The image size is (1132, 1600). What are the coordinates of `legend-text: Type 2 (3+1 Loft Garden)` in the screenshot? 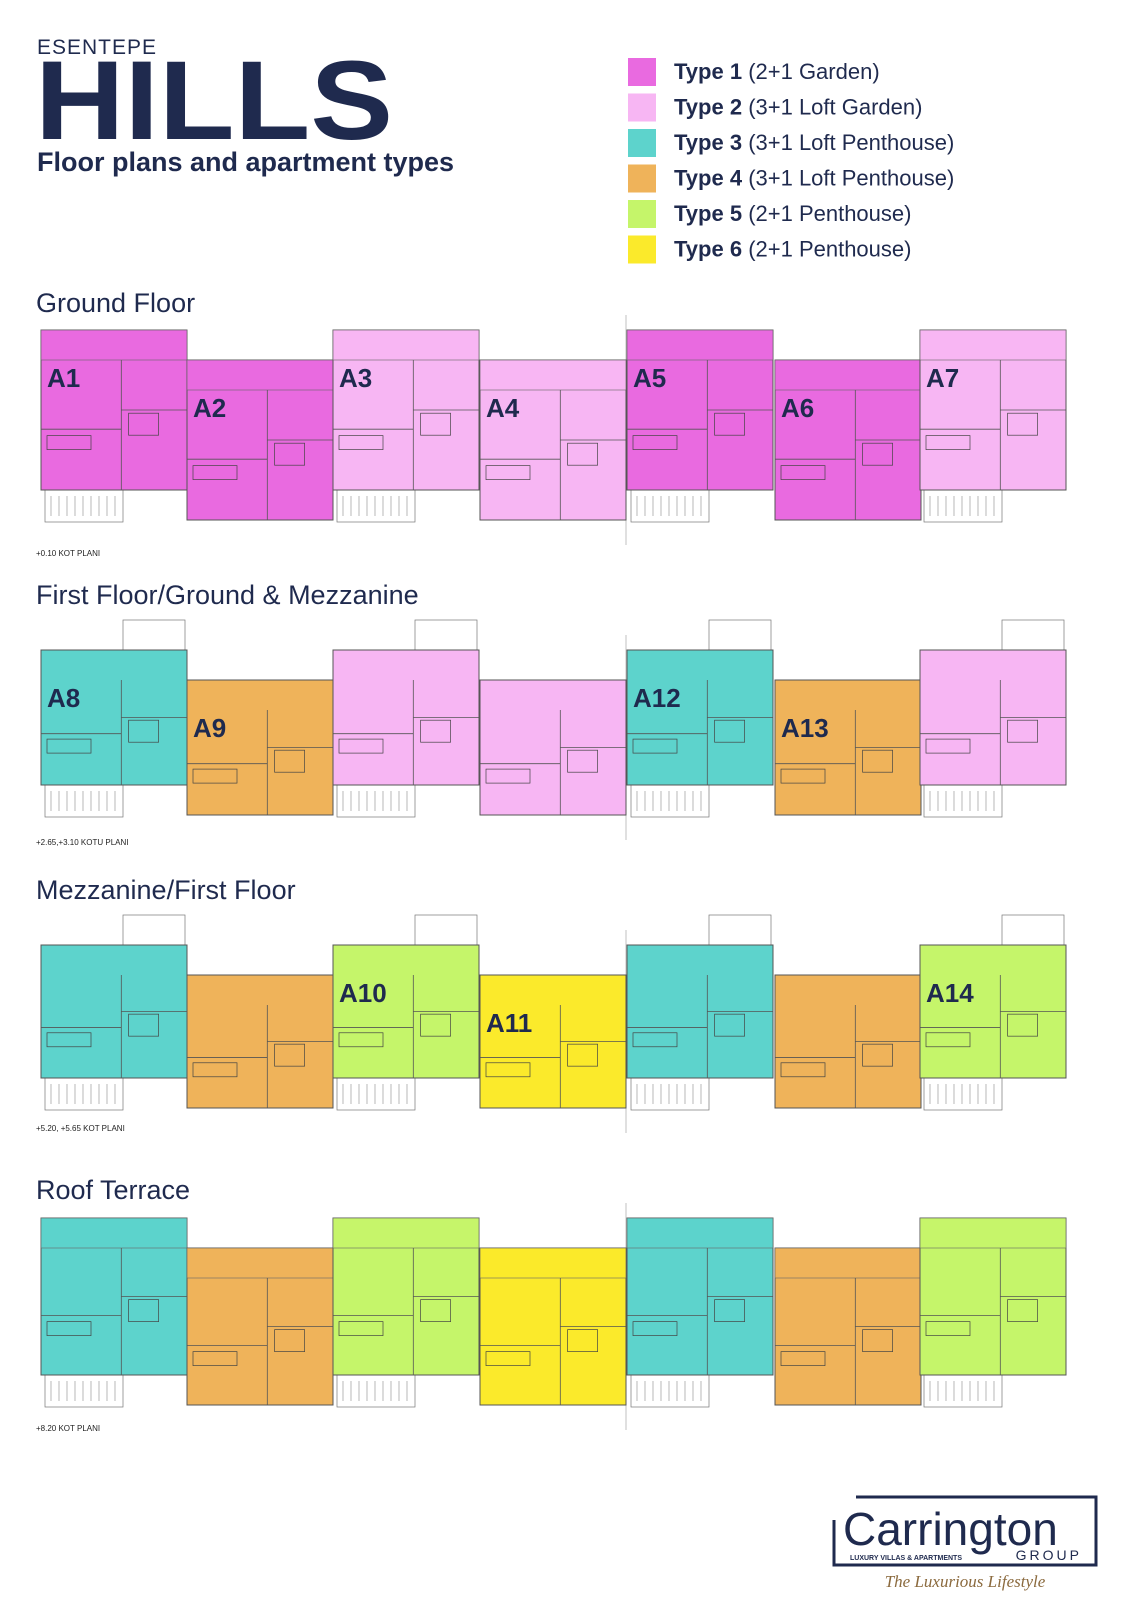 It's located at (798, 107).